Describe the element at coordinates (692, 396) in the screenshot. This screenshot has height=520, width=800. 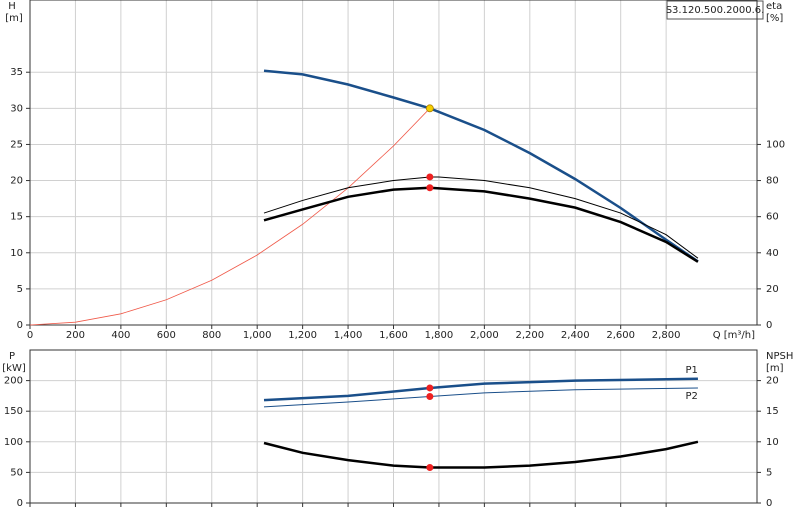
I see `series-label: P2` at that location.